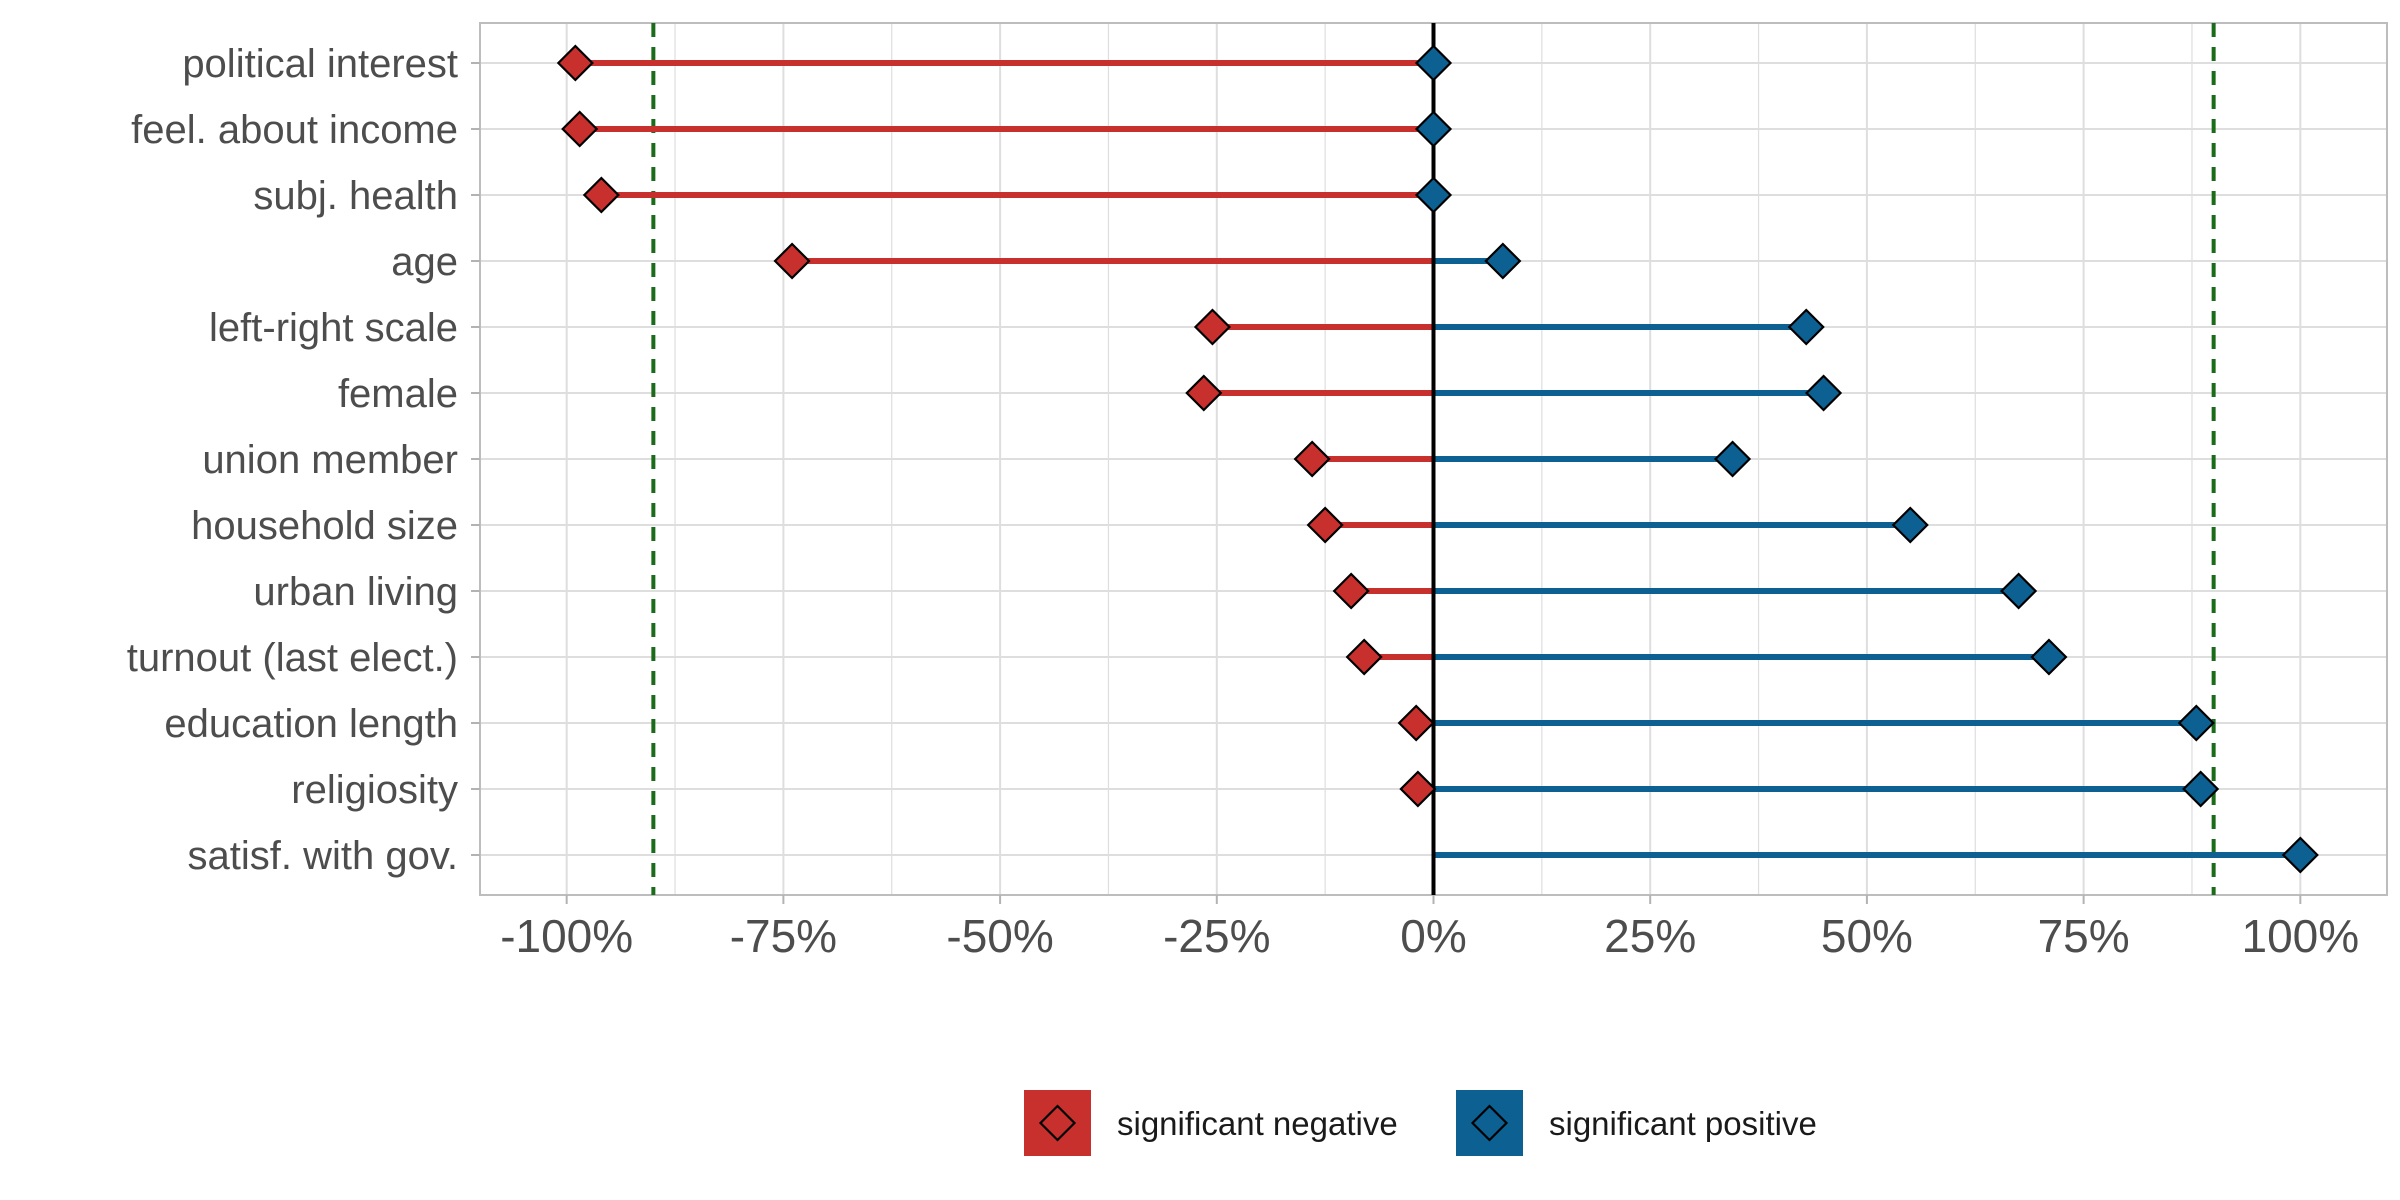 The image size is (2400, 1200). I want to click on x-tick-label: 0%, so click(1433, 936).